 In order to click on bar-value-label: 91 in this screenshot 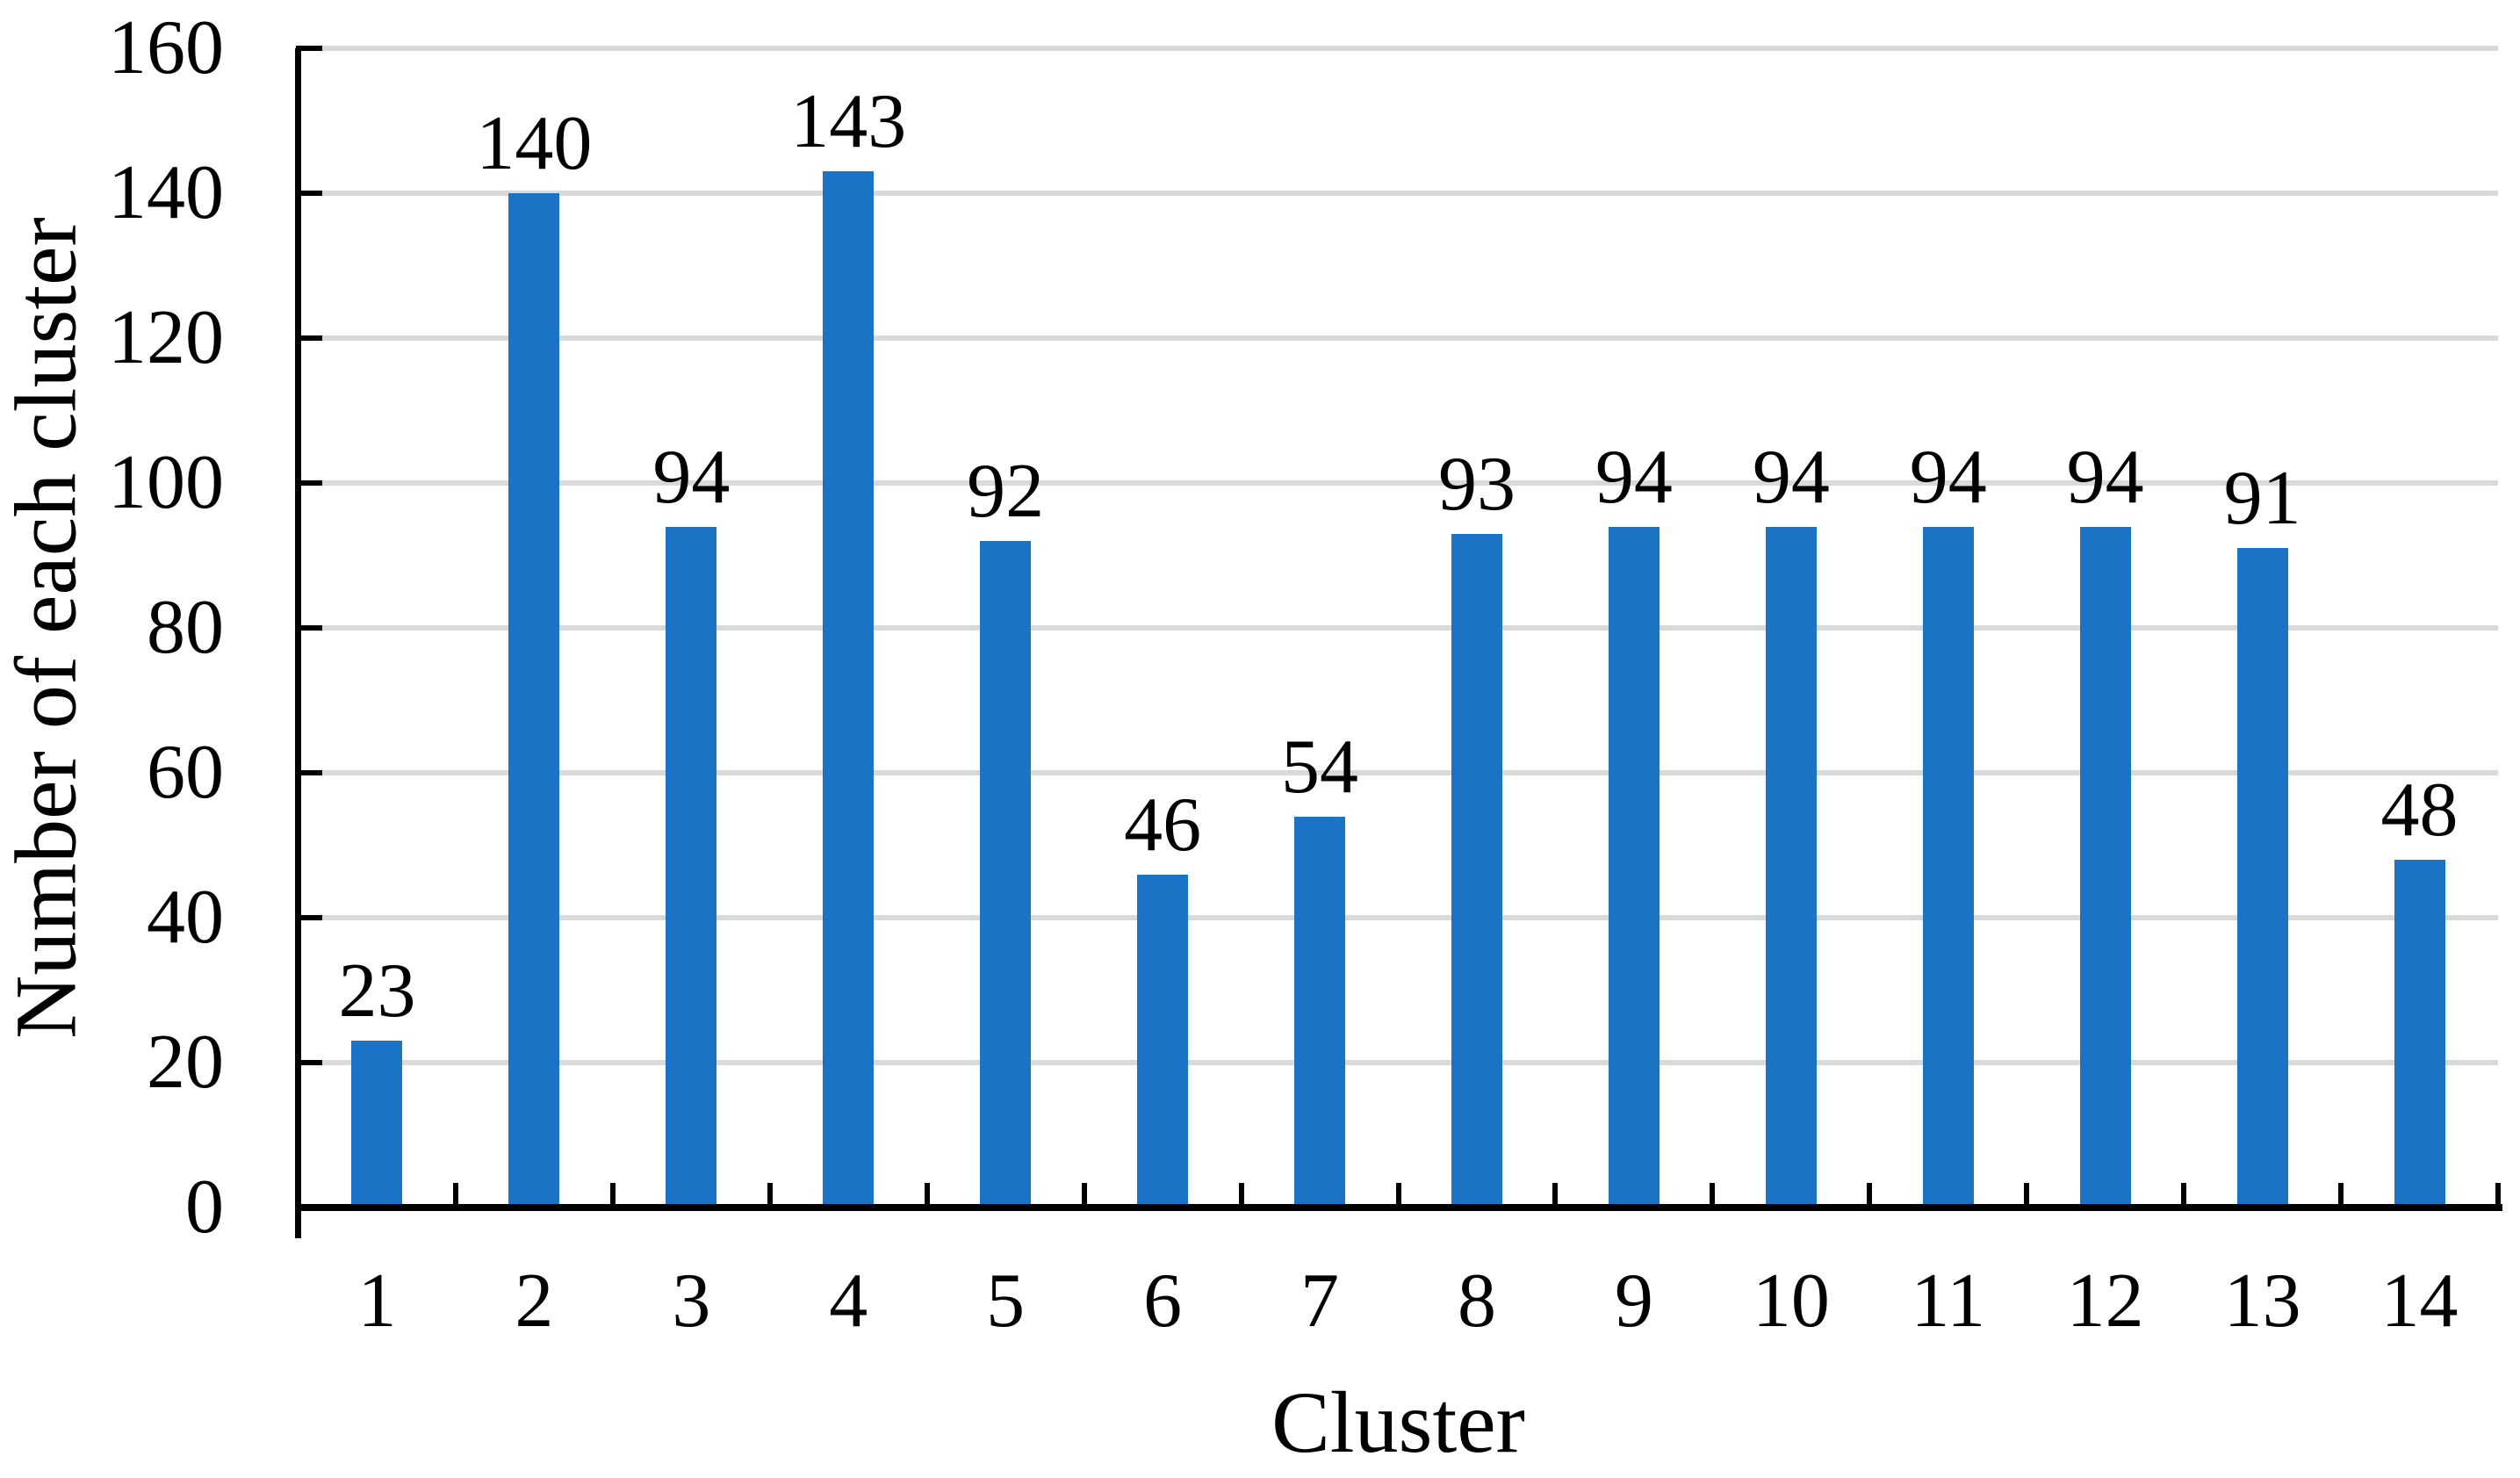, I will do `click(2262, 499)`.